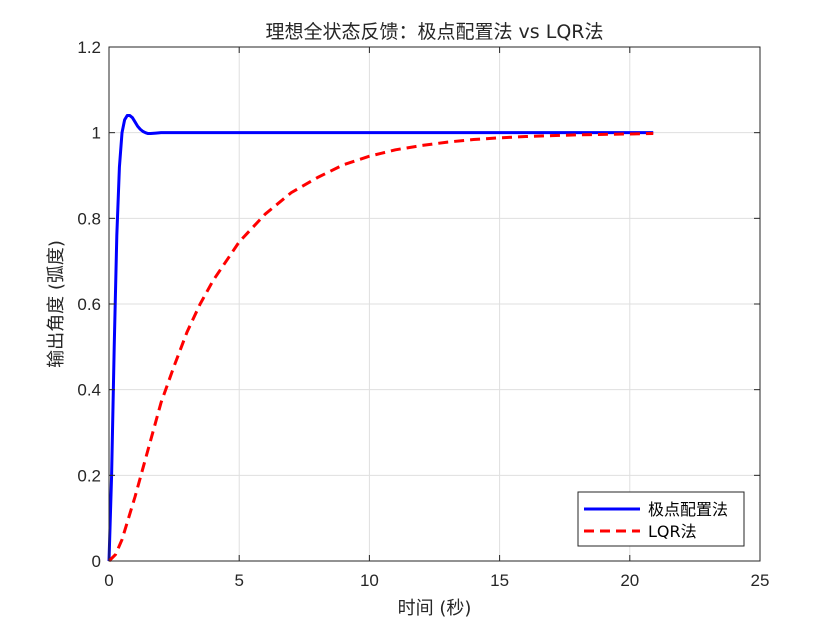  I want to click on y-axis-title: 输出角度 (弧度), so click(56, 304).